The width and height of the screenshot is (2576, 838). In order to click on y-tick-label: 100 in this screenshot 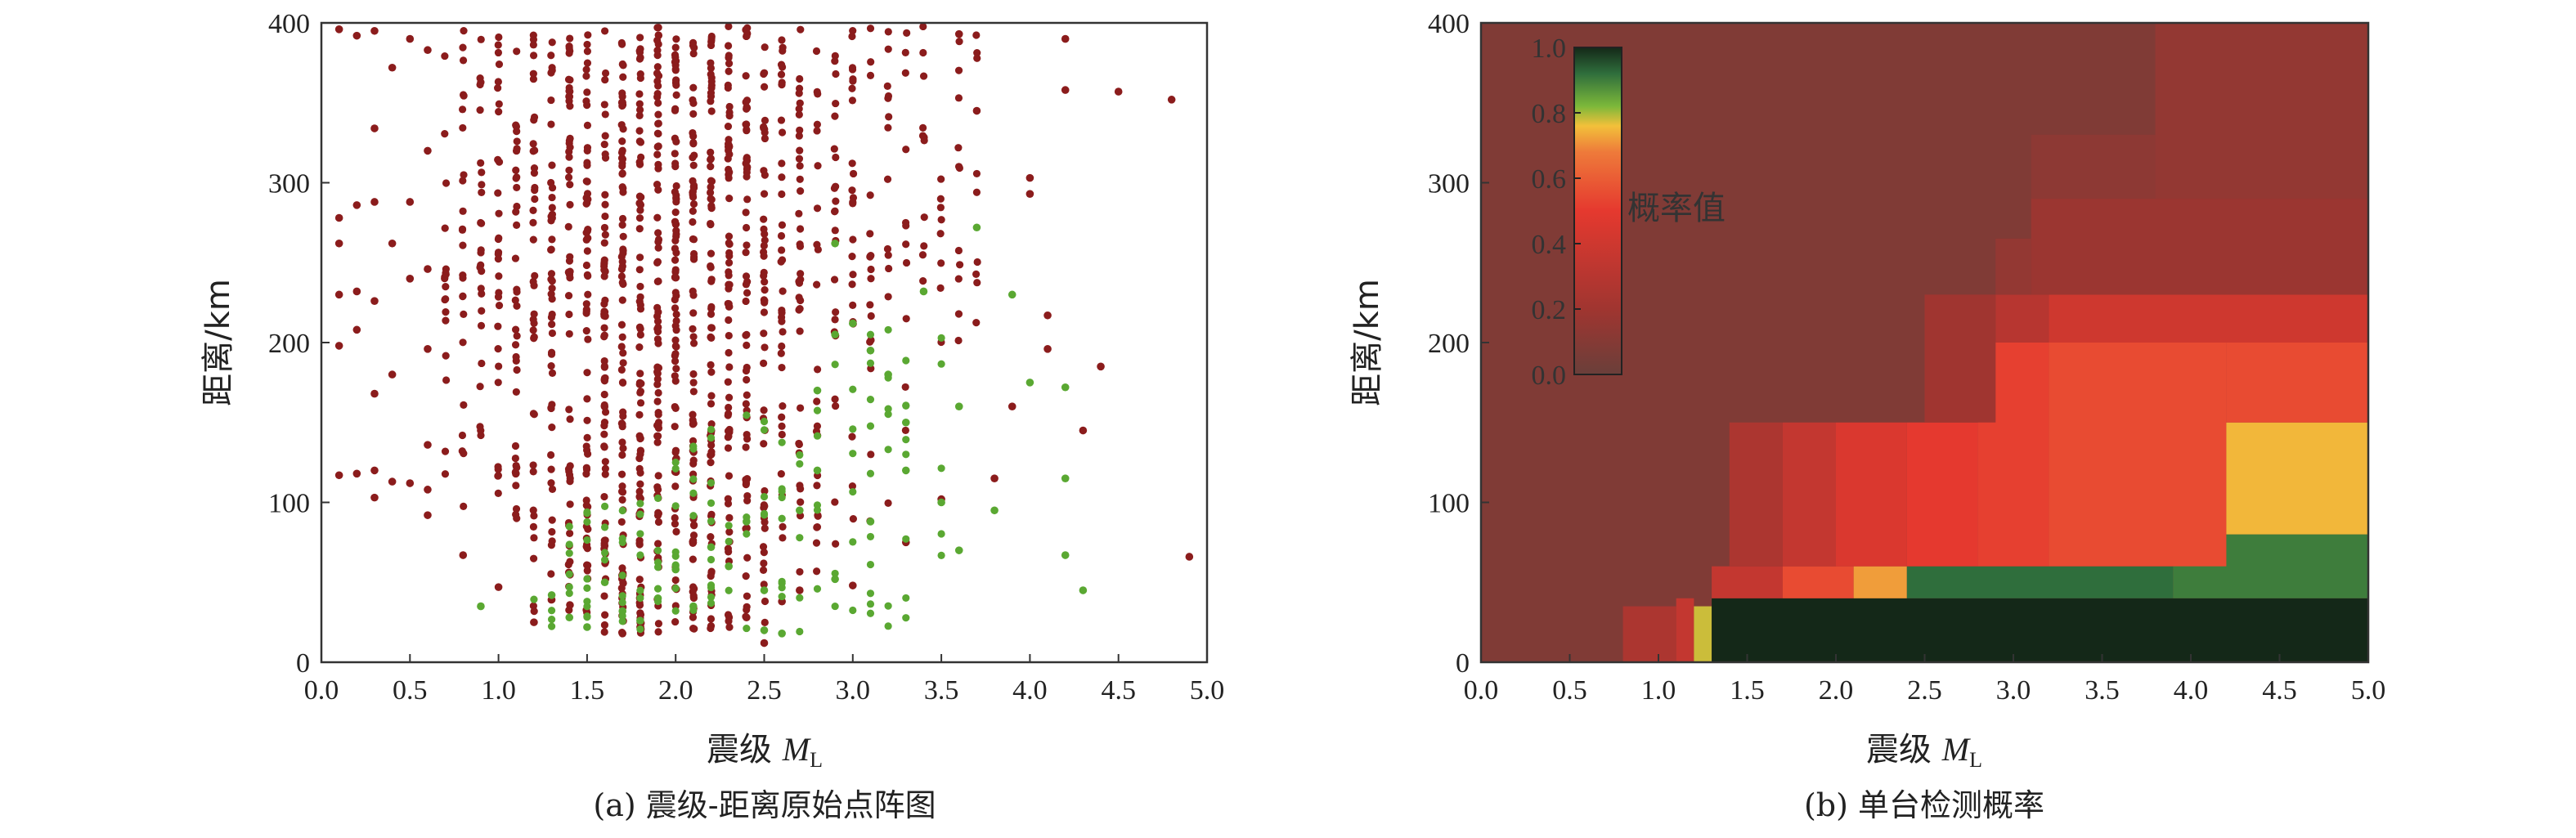, I will do `click(289, 504)`.